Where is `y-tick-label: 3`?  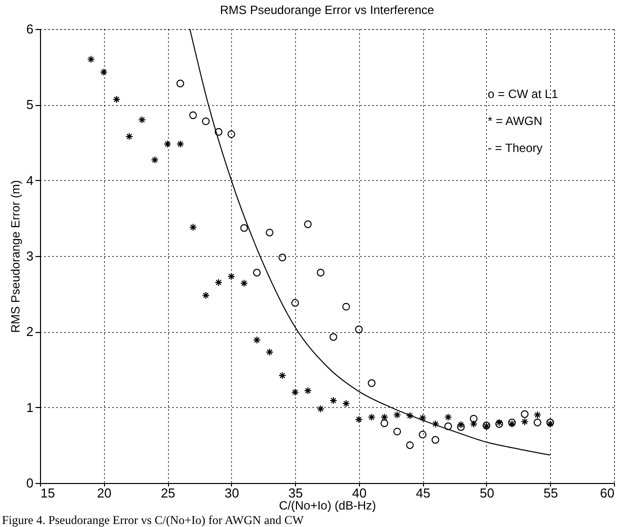 y-tick-label: 3 is located at coordinates (30, 256).